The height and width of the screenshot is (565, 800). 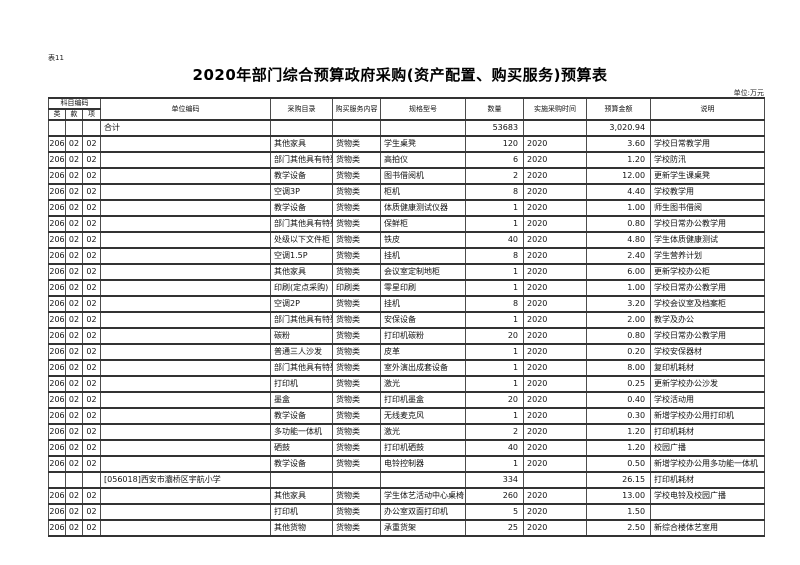 I want to click on cell-budget-amount: 0.40, so click(x=619, y=400).